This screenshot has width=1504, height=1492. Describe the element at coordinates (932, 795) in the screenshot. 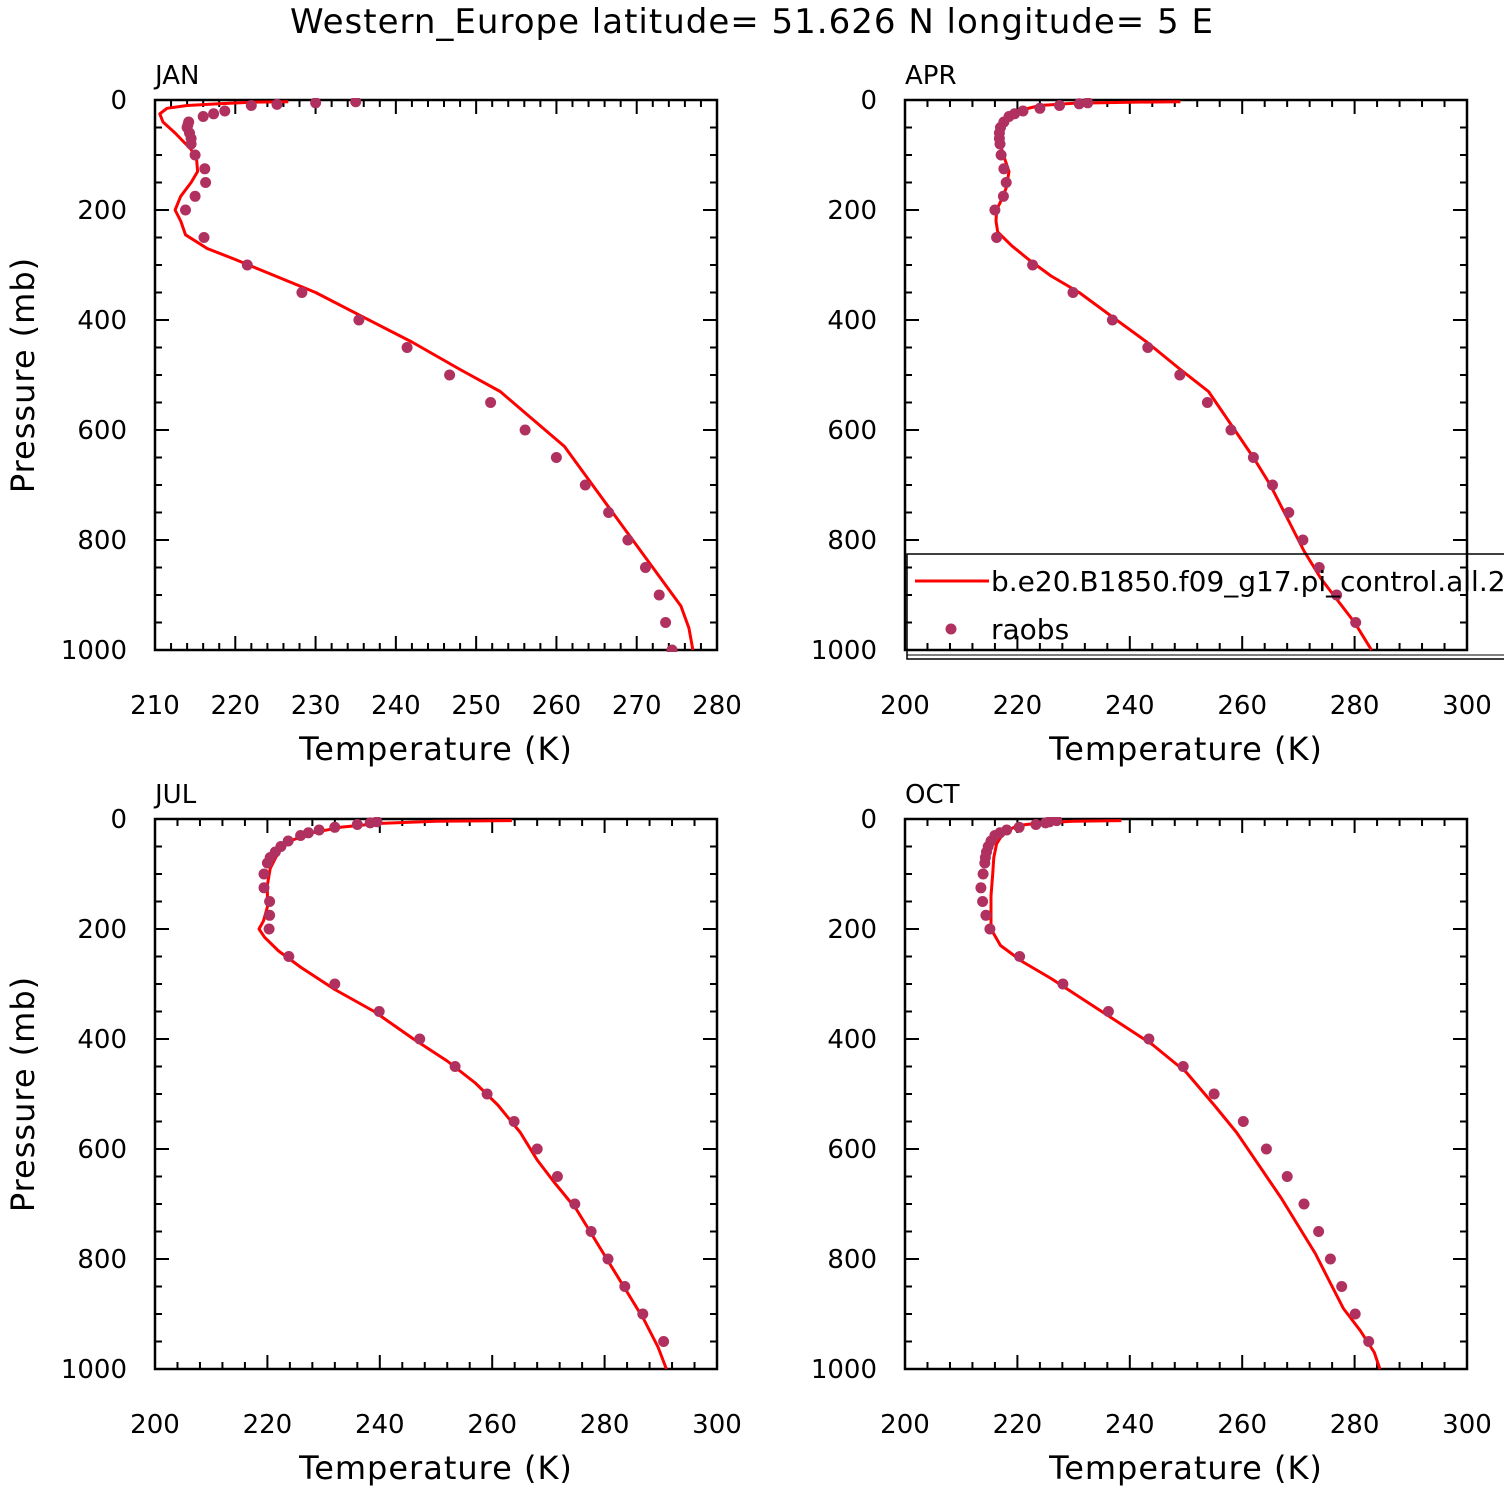

I see `panel-label: OCT` at that location.